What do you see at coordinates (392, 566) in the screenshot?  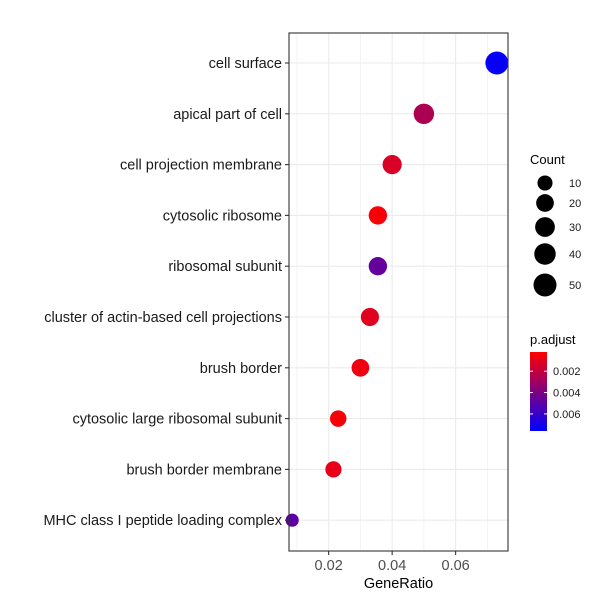 I see `x-tick-label: 0.04` at bounding box center [392, 566].